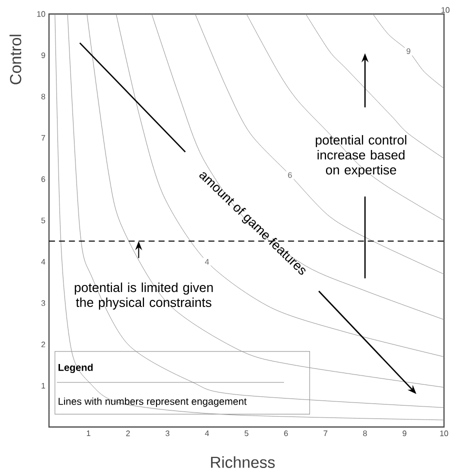  I want to click on annotation: Legend, so click(75, 369).